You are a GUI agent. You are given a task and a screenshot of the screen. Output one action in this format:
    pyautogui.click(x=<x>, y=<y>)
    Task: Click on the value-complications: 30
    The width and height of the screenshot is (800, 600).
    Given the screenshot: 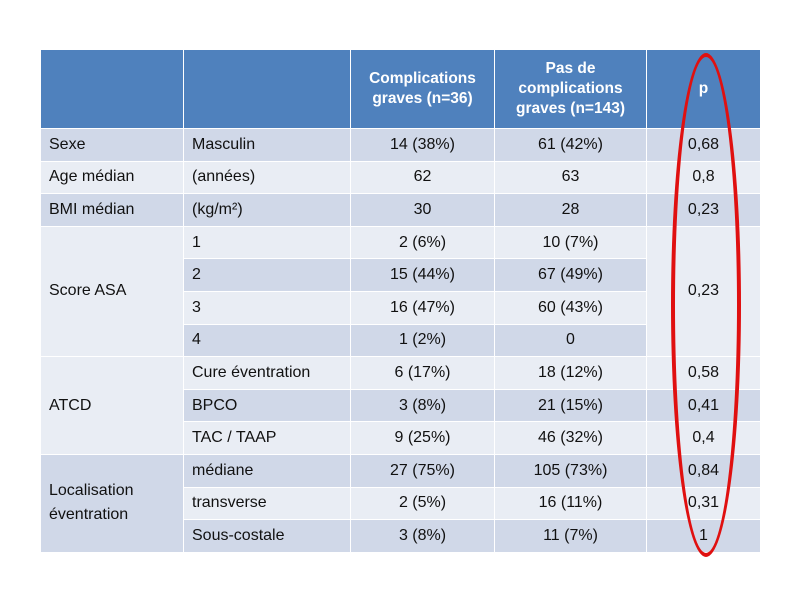 What is the action you would take?
    pyautogui.click(x=422, y=210)
    